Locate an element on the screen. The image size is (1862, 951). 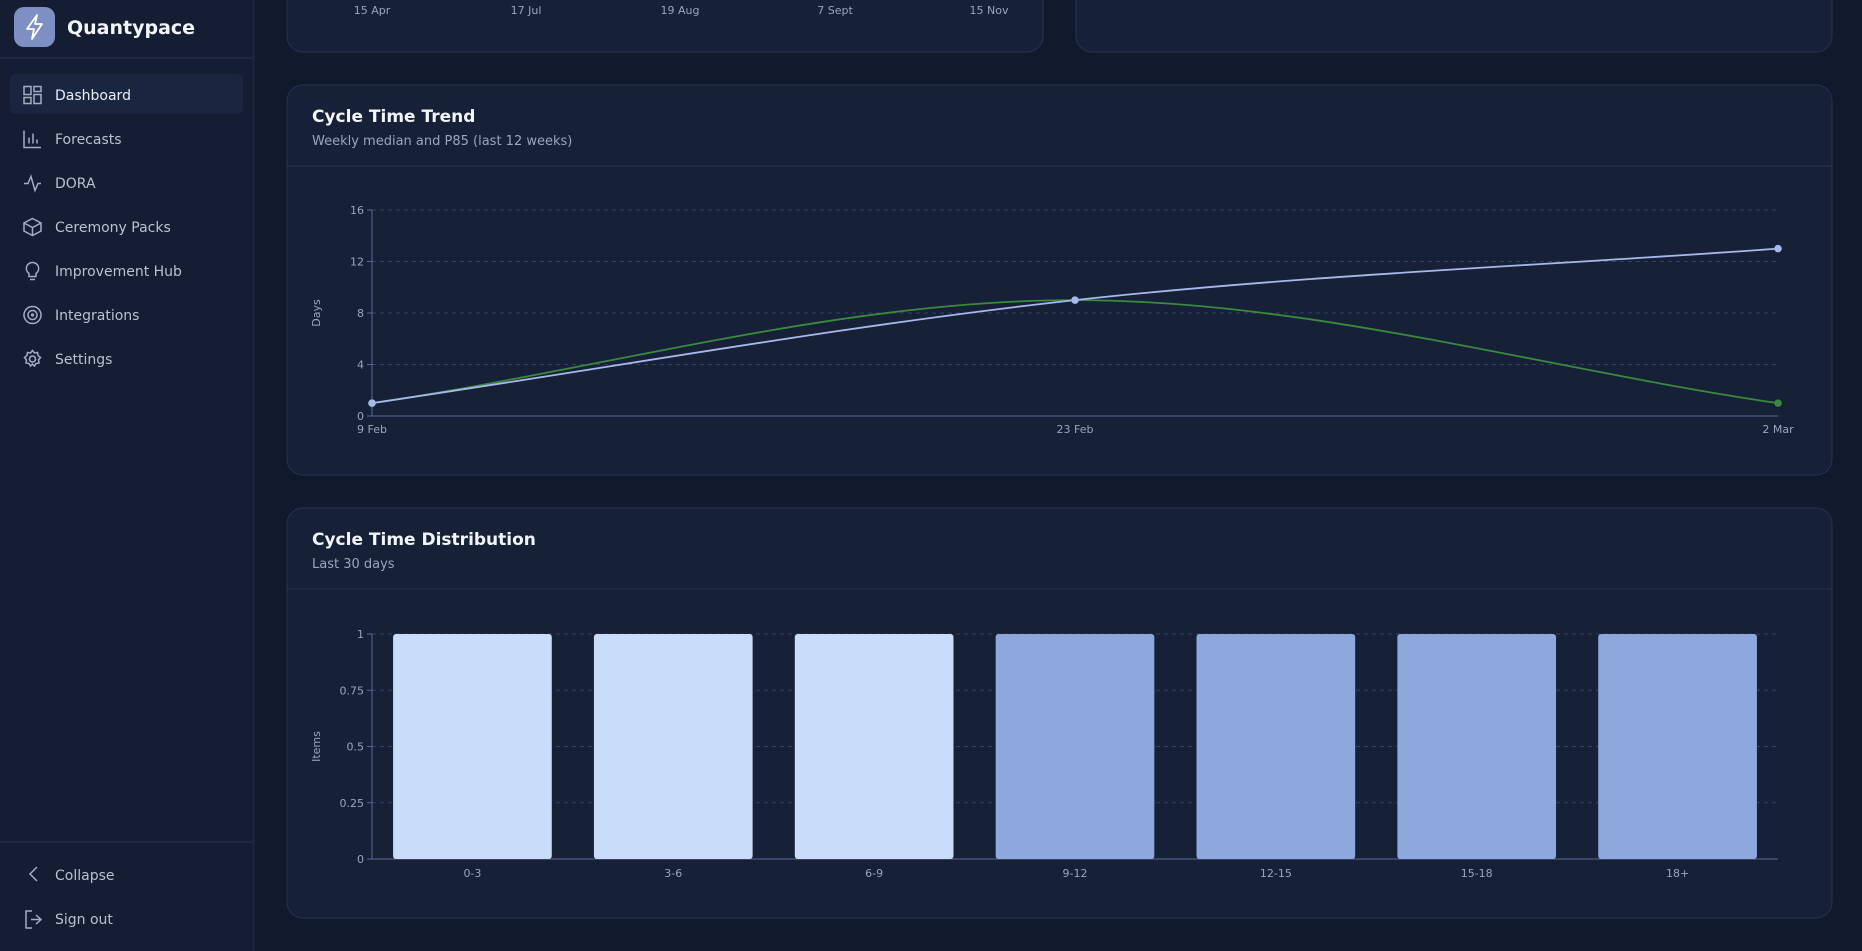
x-tick-label: 19 Aug is located at coordinates (680, 10).